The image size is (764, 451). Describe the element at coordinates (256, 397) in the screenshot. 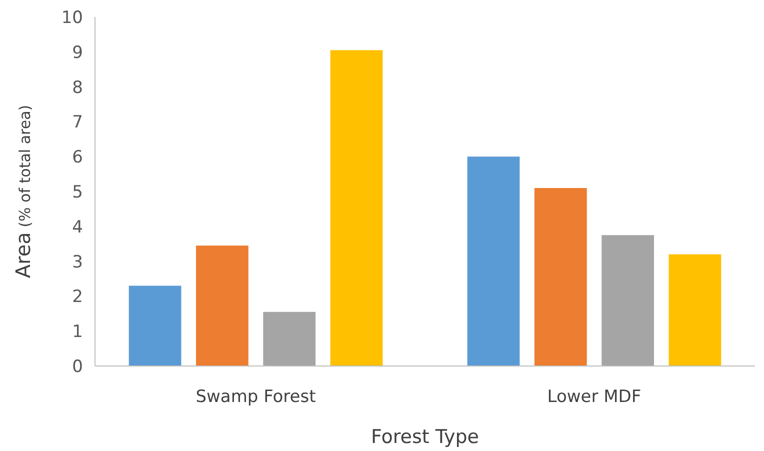

I see `x-tick-label: Swamp Forest` at that location.